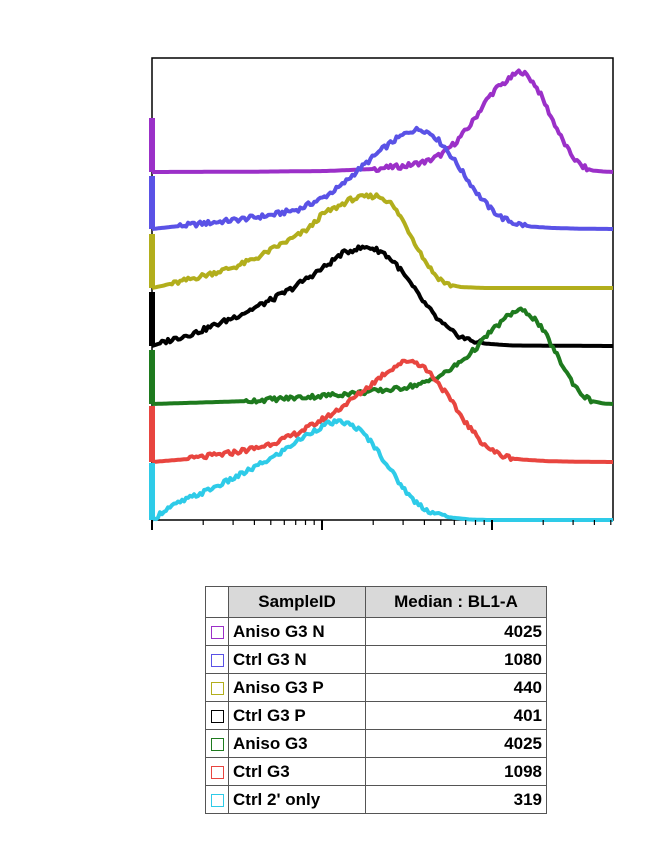  Describe the element at coordinates (217, 602) in the screenshot. I see `swatch-column-header` at that location.